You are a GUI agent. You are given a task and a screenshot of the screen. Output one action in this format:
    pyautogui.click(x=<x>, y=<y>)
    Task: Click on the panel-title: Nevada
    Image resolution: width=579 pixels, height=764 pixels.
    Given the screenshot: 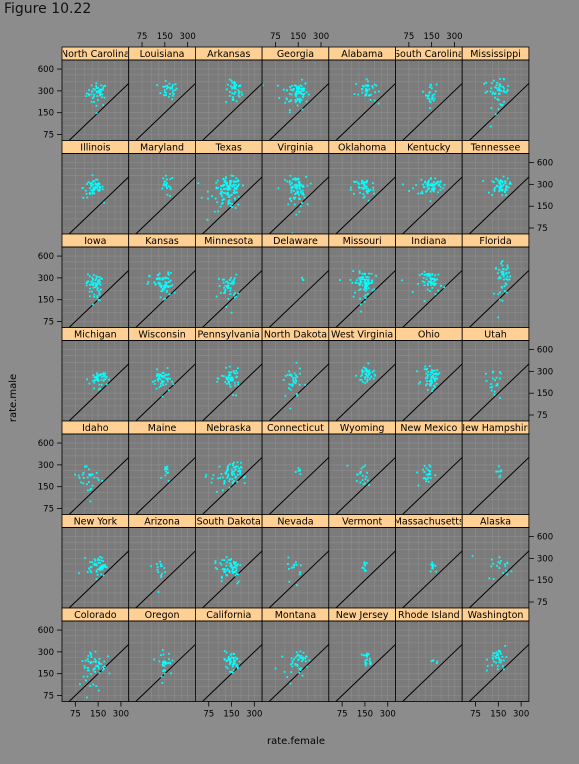 What is the action you would take?
    pyautogui.click(x=295, y=522)
    